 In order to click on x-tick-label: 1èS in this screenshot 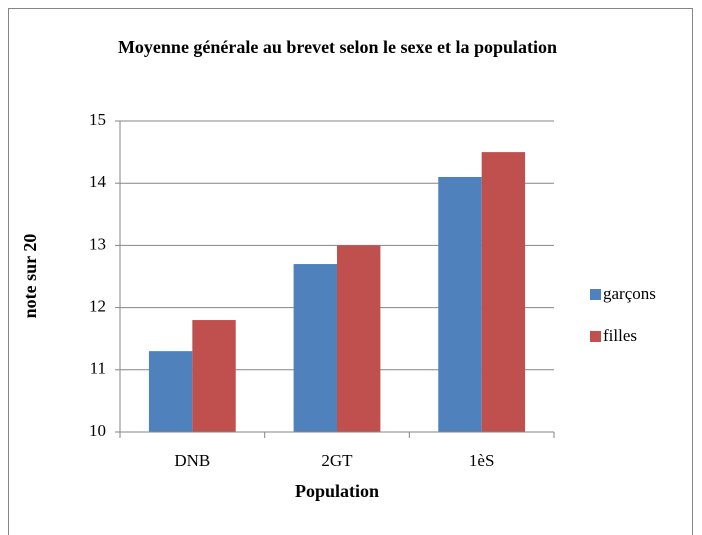, I will do `click(482, 460)`.